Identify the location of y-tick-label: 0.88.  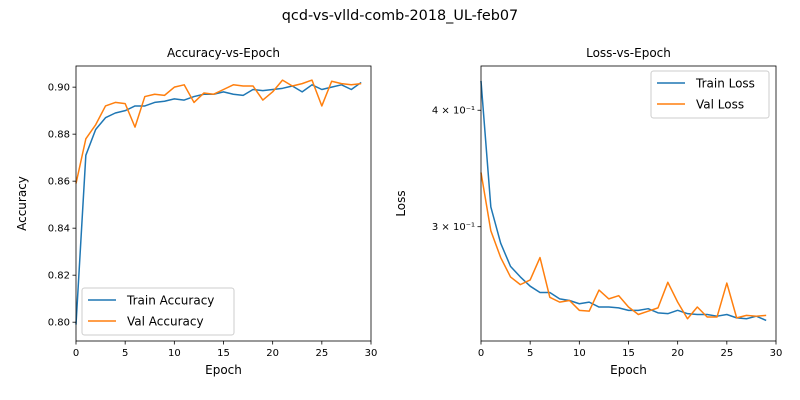
(59, 135).